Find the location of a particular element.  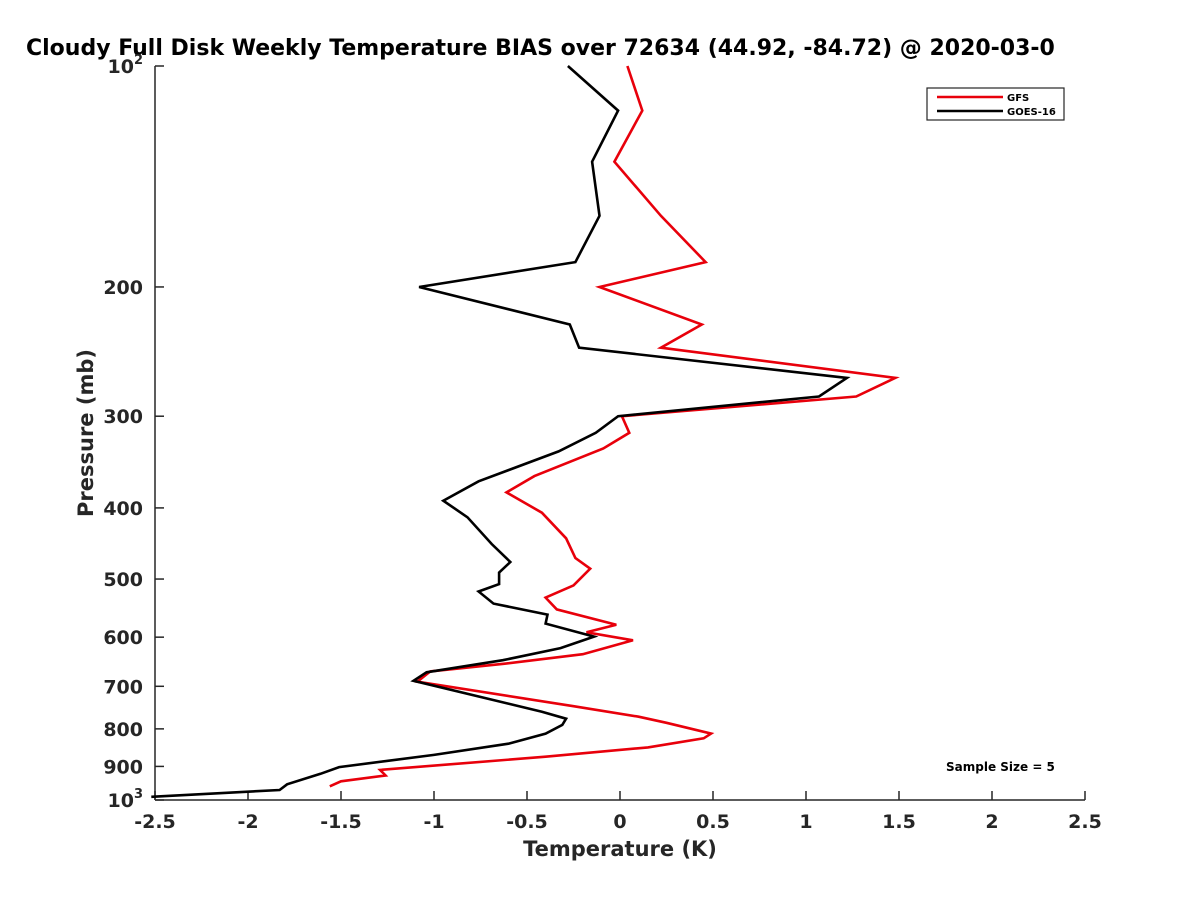

x-axis-ticks: -2.5 -2 -1.5 -1 -0.5 0 0.5 1 1.5 2 2.5 is located at coordinates (618, 812).